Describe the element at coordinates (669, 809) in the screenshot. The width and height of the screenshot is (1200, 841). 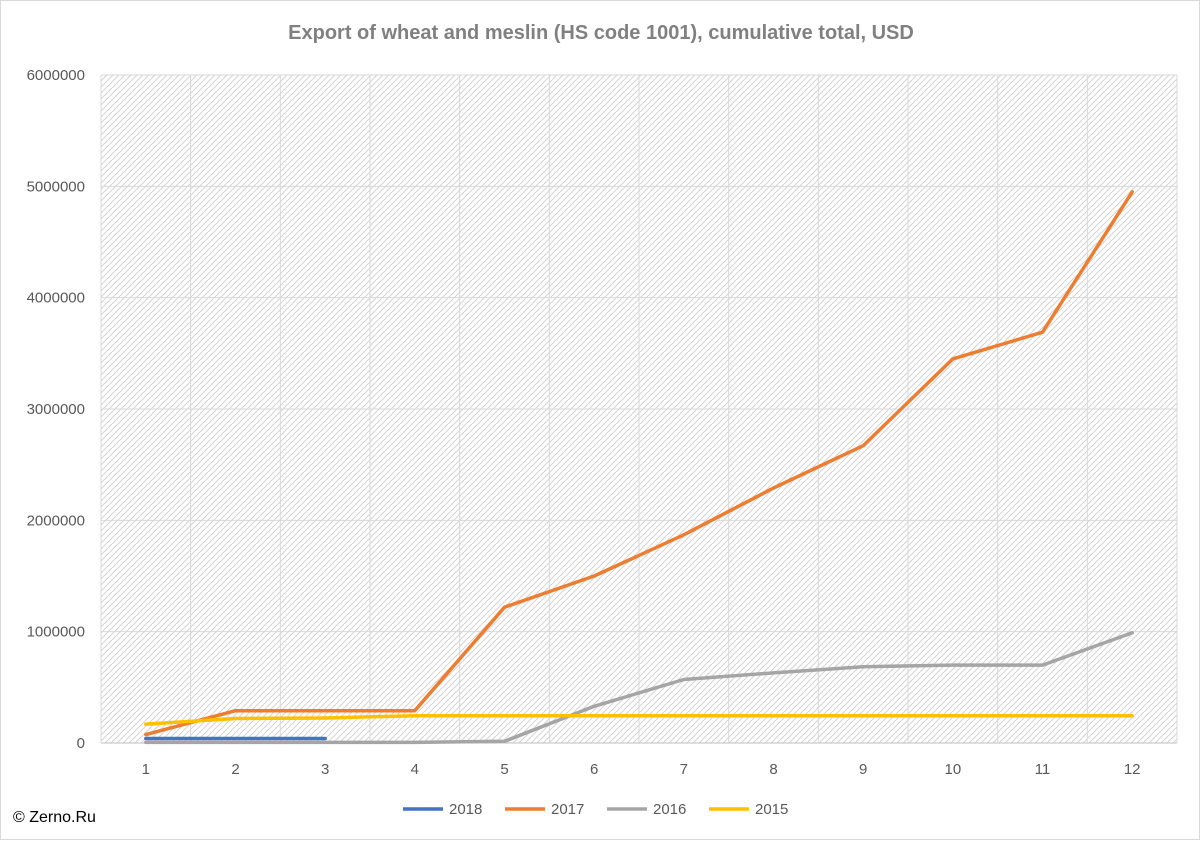
I see `legend-label-2016: 2016` at that location.